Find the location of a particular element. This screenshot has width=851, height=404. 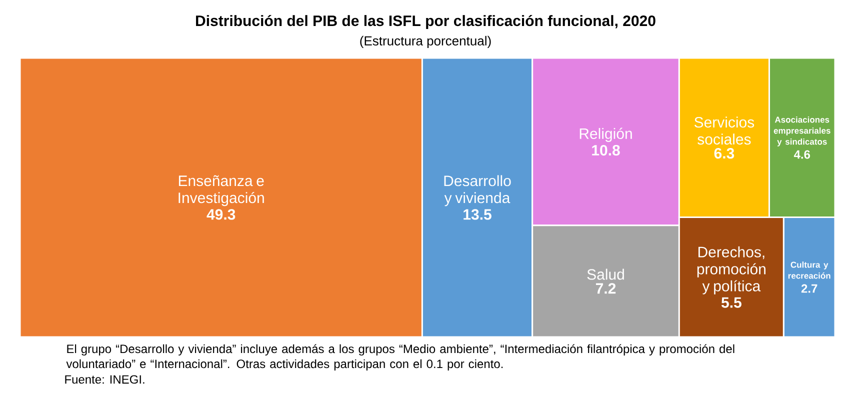

category-label: Salud is located at coordinates (605, 274).